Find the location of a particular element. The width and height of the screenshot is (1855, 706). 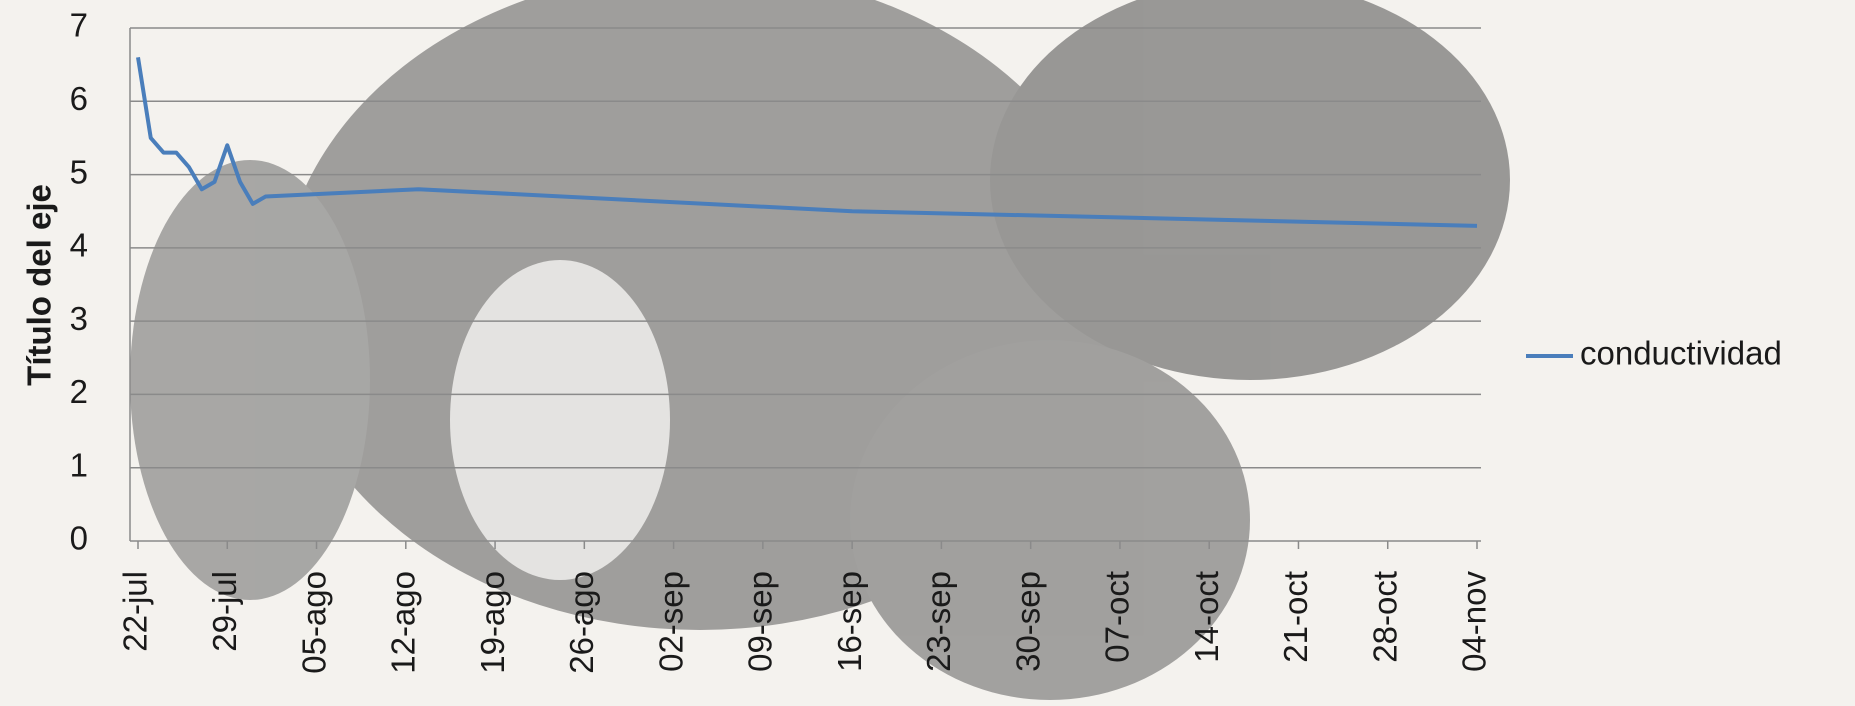

y-tick-label: 4 is located at coordinates (79, 245).